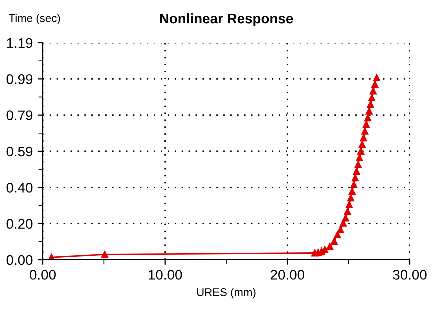 The height and width of the screenshot is (322, 439). Describe the element at coordinates (34, 19) in the screenshot. I see `y-axis-title: Time (sec)` at that location.